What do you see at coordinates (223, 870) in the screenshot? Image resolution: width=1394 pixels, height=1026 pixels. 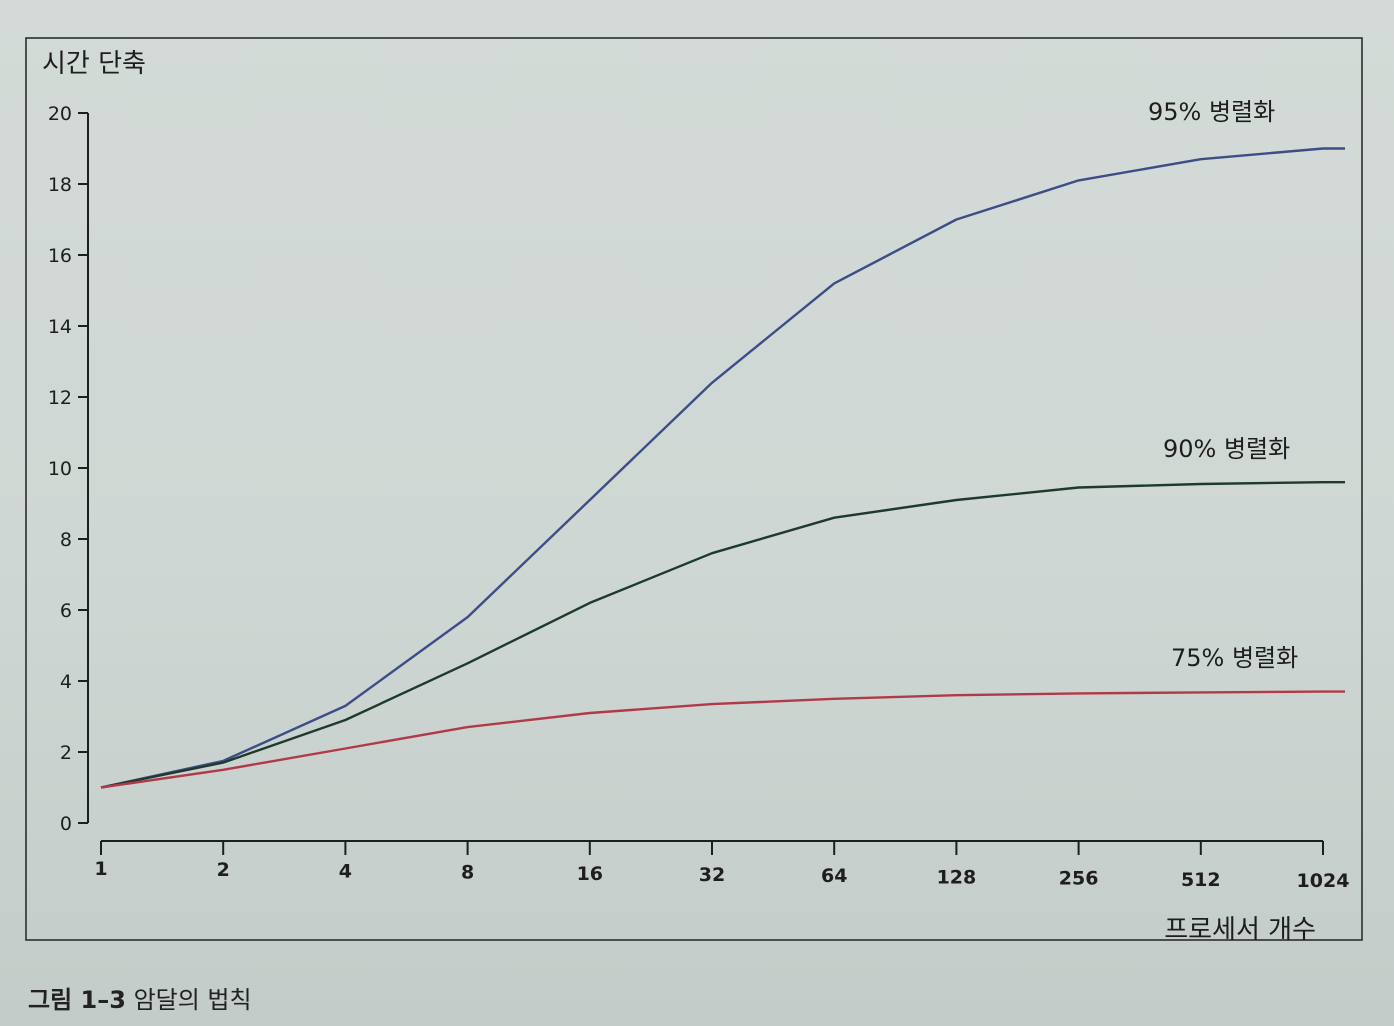 I see `x-tick-label: 2` at bounding box center [223, 870].